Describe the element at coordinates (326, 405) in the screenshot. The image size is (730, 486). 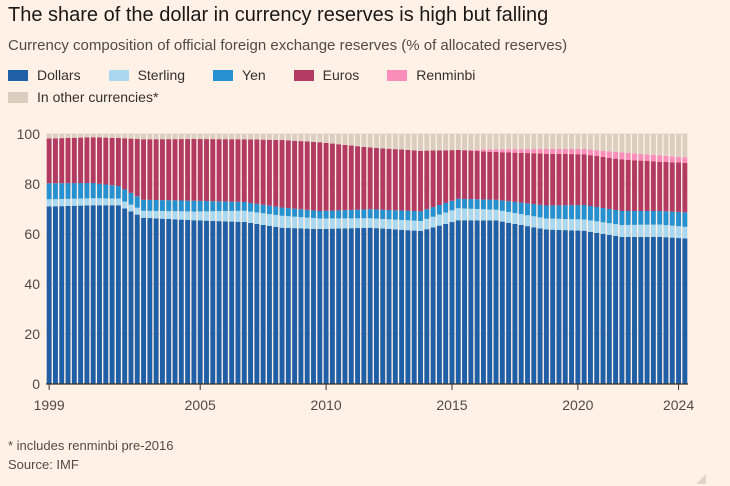
I see `x-tick-label: 2010` at that location.